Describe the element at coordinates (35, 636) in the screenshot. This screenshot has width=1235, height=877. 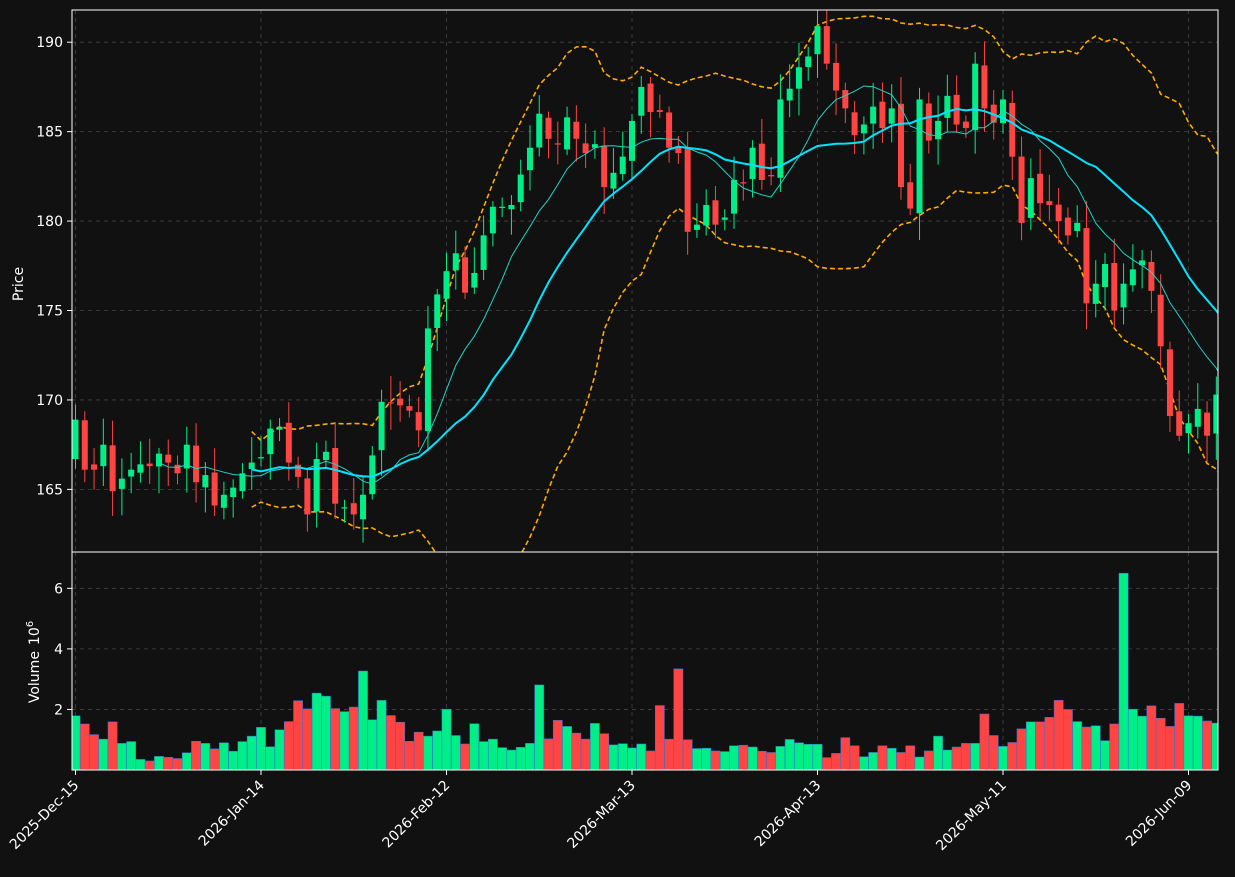
I see `volume-axis-exponent-base: 10` at that location.